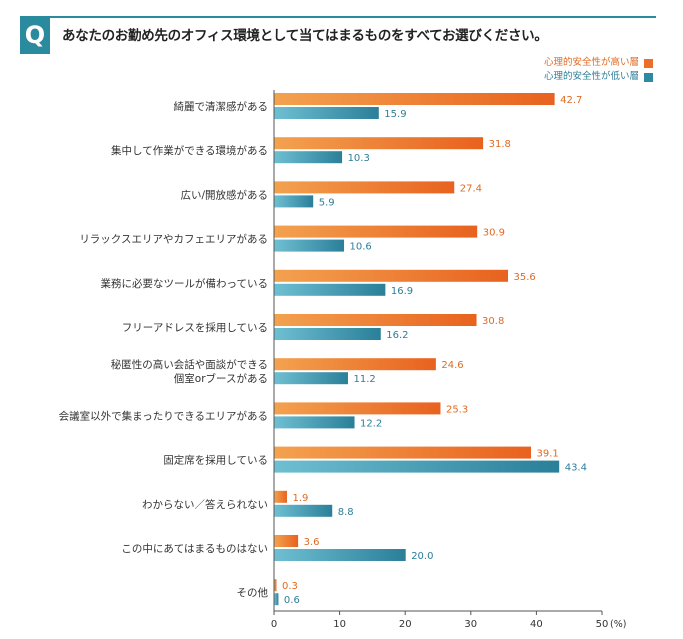 The image size is (683, 639). I want to click on x-tick-label: 0, so click(274, 624).